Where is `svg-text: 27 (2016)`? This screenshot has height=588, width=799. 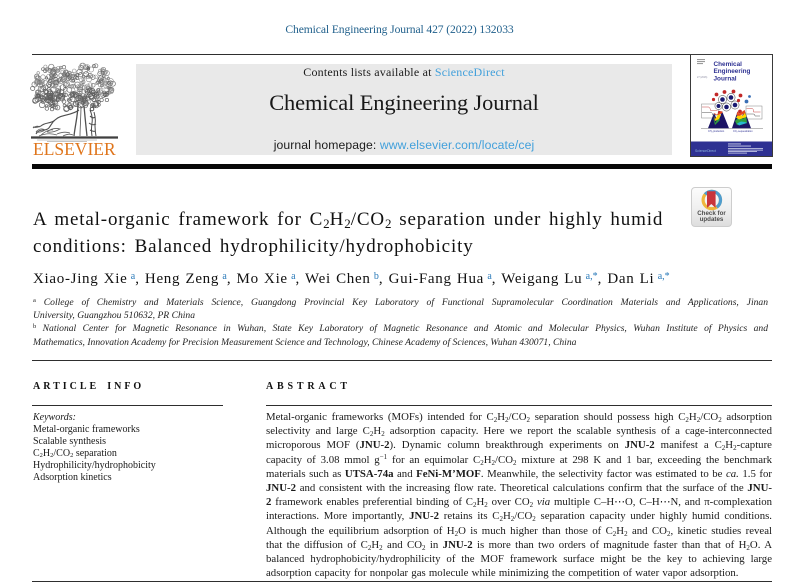
svg-text: 27 (2016) is located at coordinates (702, 77).